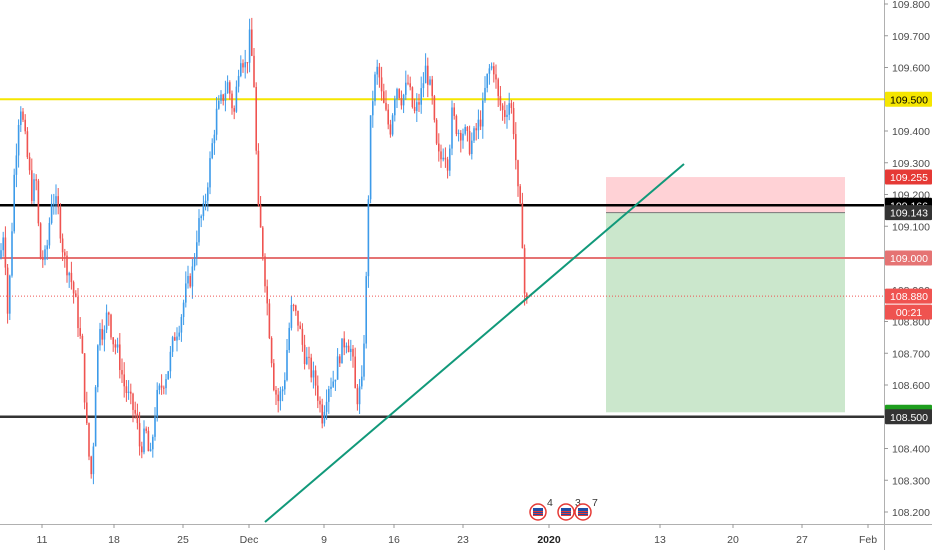 The width and height of the screenshot is (932, 550). I want to click on take-profit-zone, so click(725, 312).